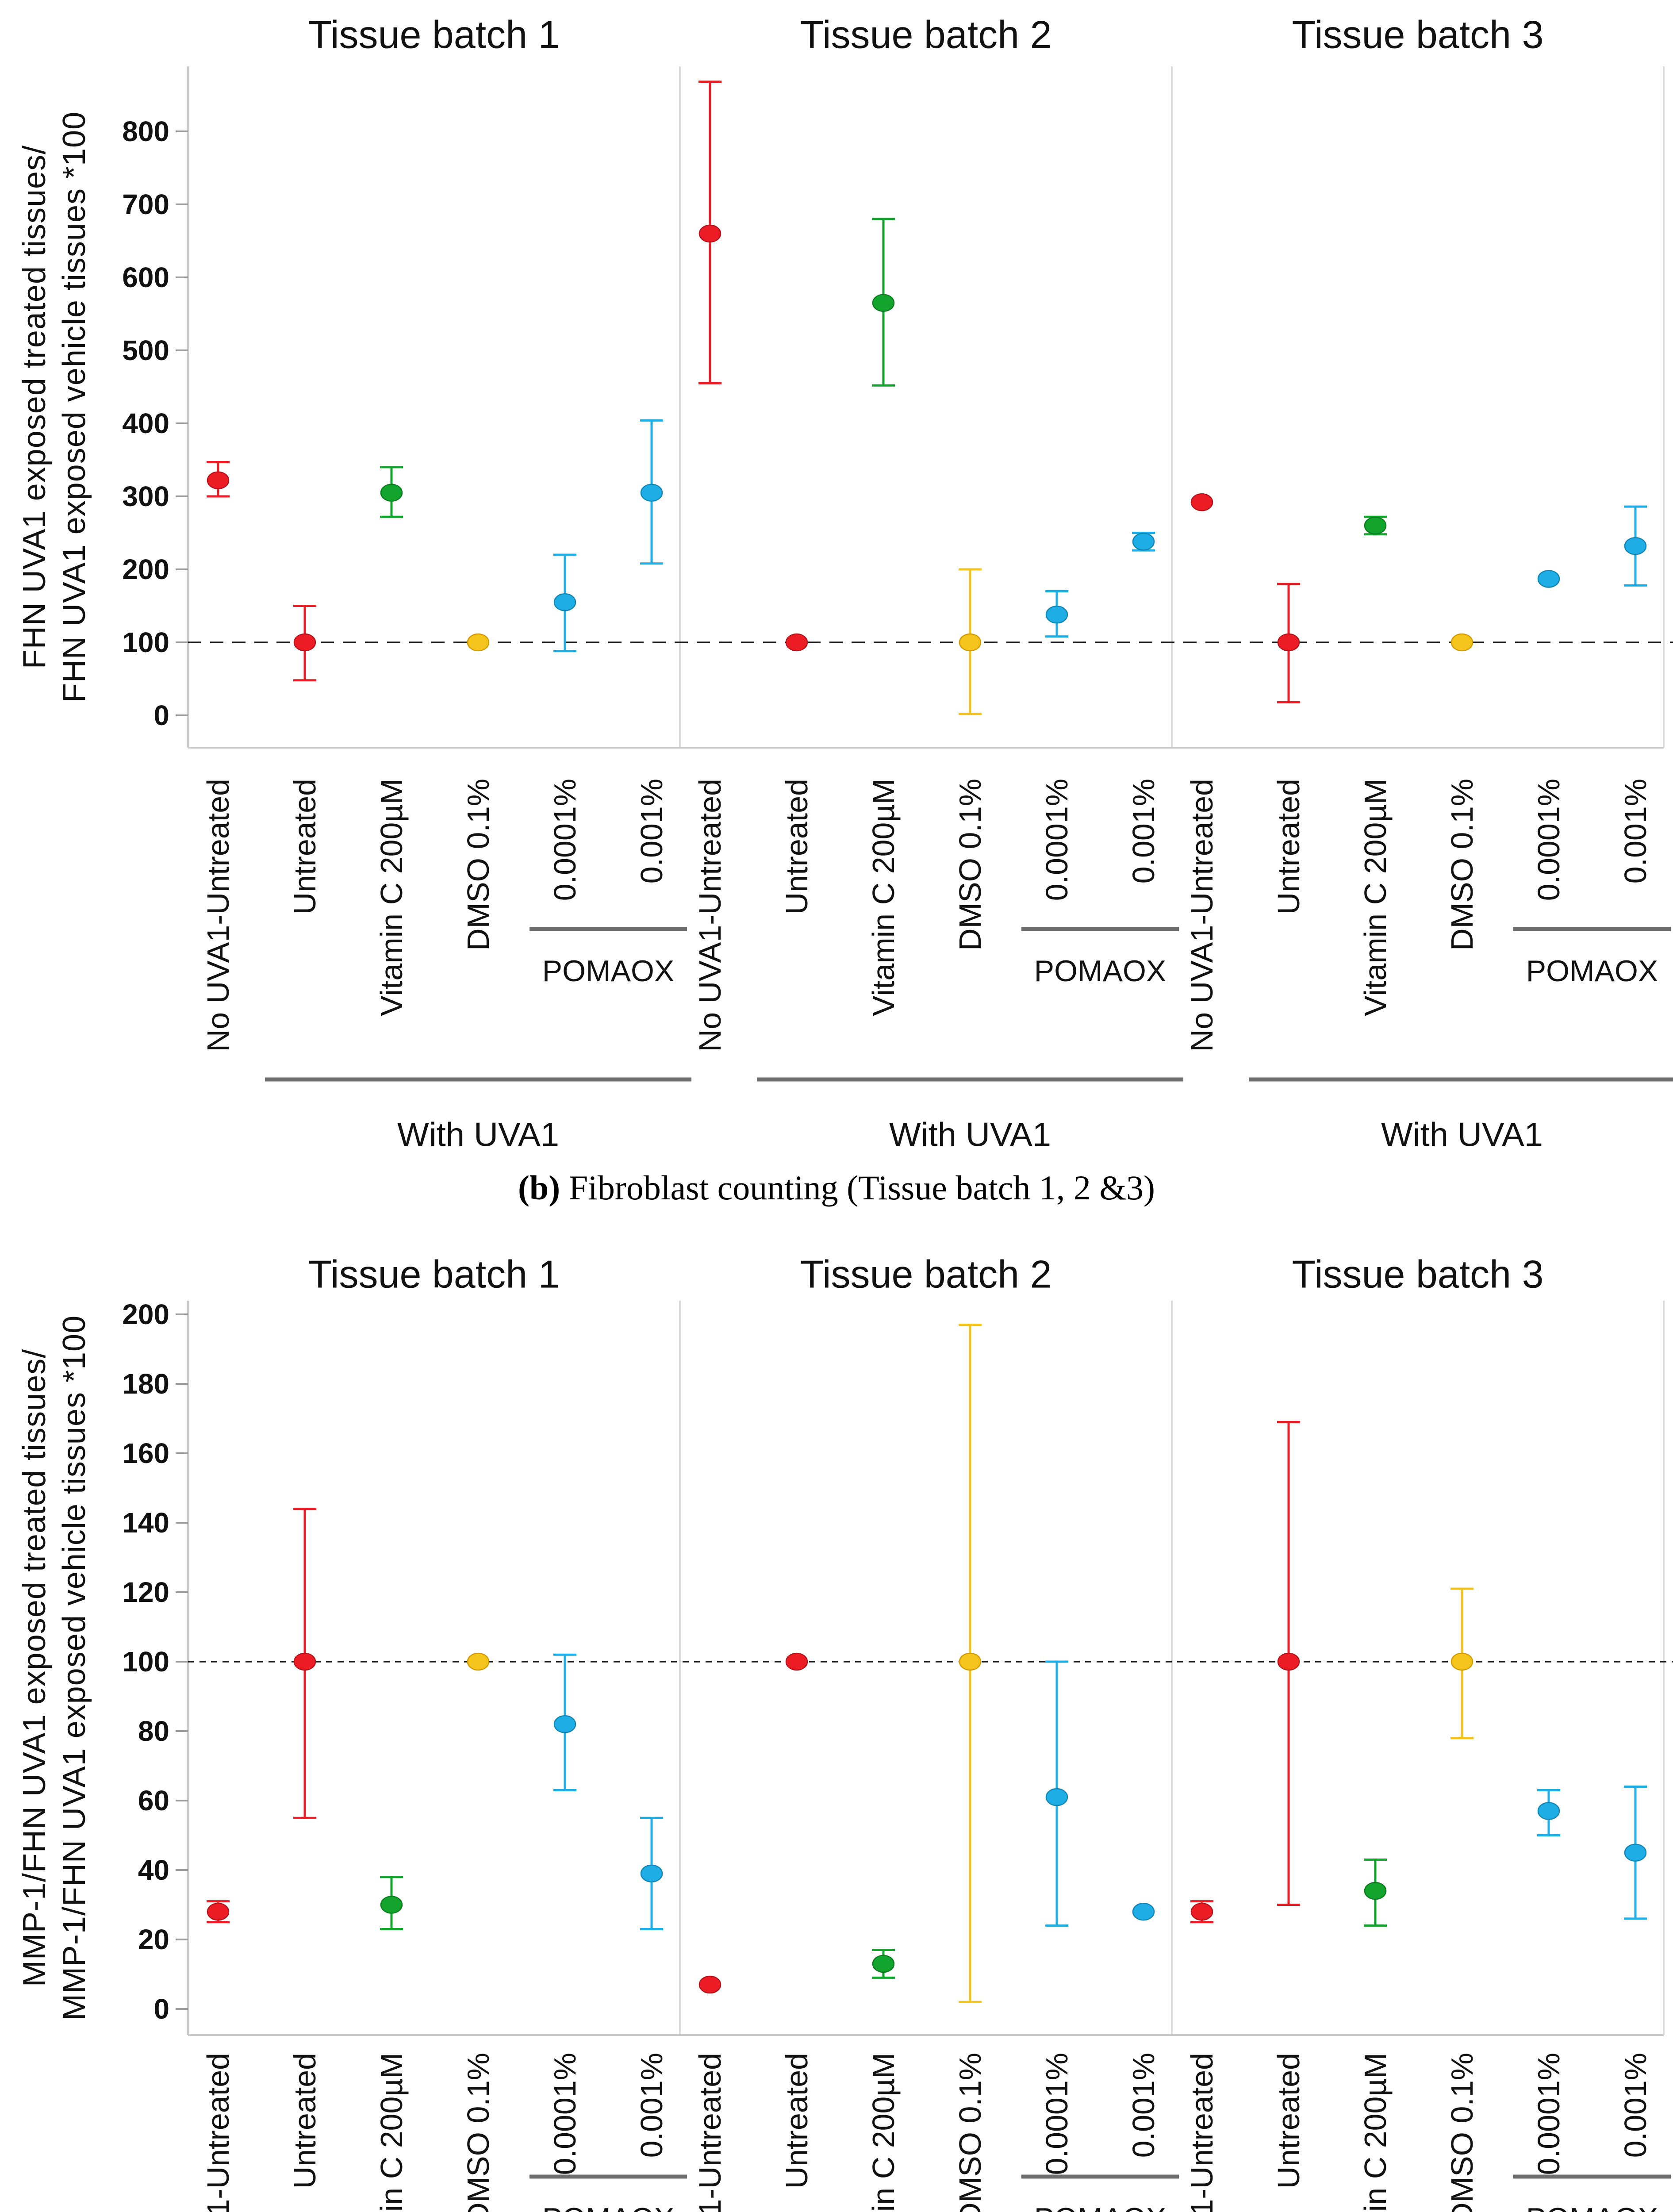 The height and width of the screenshot is (2212, 1673). I want to click on chart-b-ylabel-line1: FHN UVA1 exposed treated tissues/, so click(34, 407).